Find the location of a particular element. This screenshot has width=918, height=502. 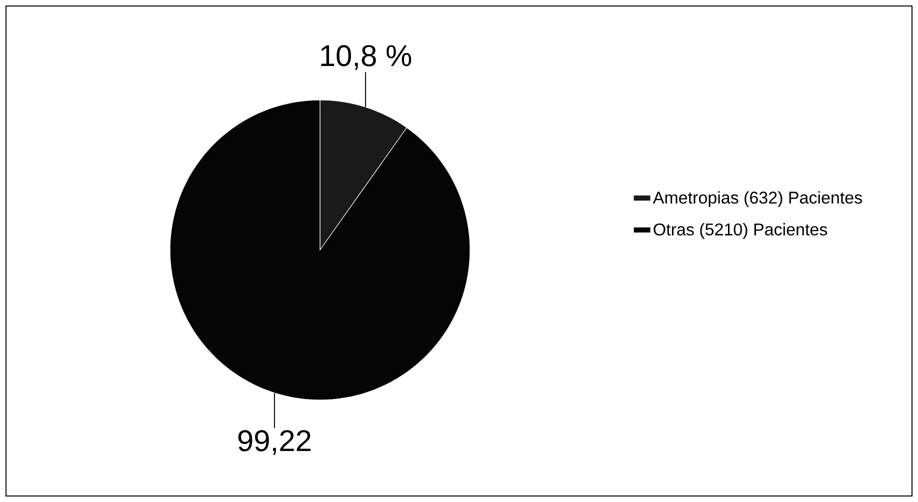

data-label: 10,8 % is located at coordinates (366, 57).